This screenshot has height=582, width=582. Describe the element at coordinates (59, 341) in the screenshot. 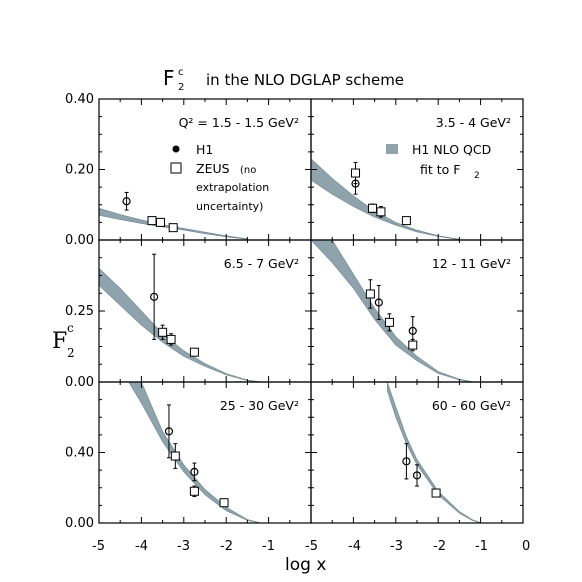

I see `y-axis-f: F` at that location.